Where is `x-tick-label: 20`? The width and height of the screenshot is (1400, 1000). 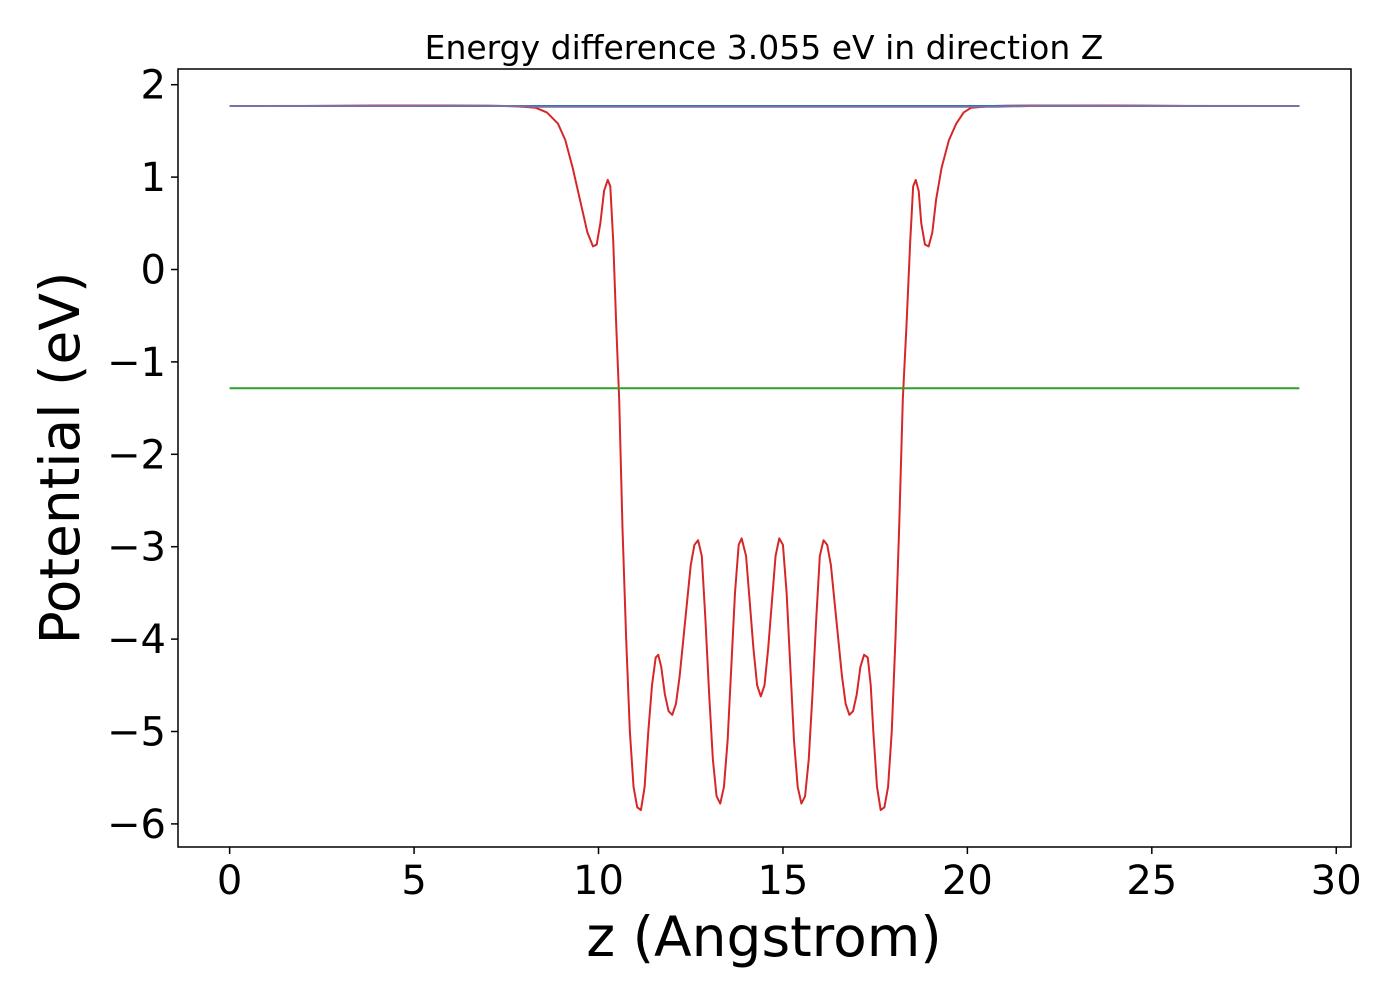 x-tick-label: 20 is located at coordinates (967, 881).